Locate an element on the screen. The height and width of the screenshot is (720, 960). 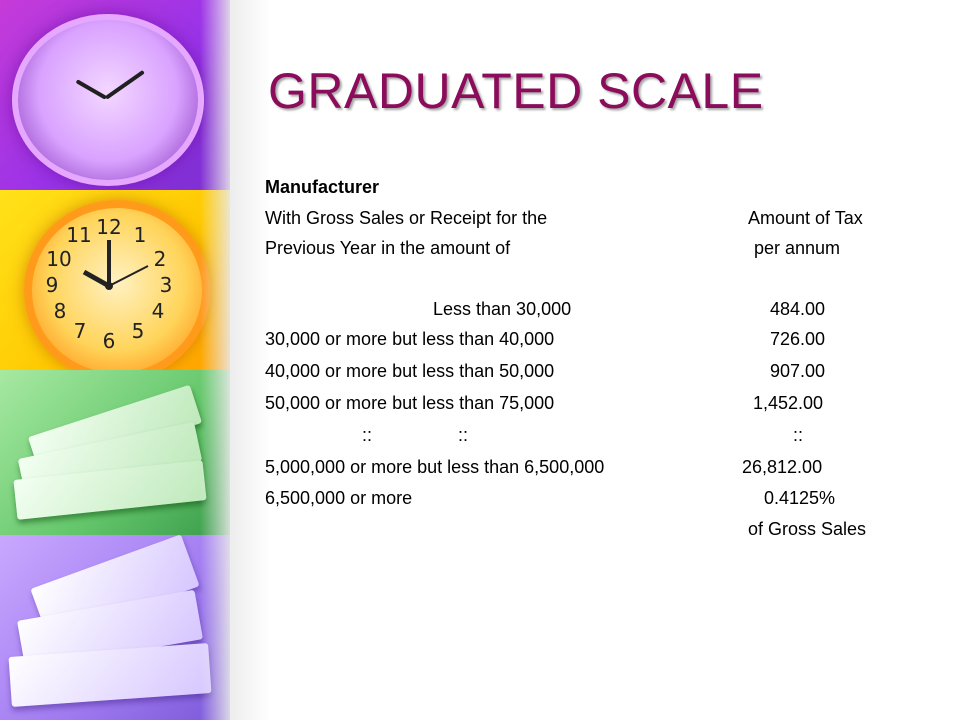
subtitle: Manufacturer is located at coordinates (322, 187).